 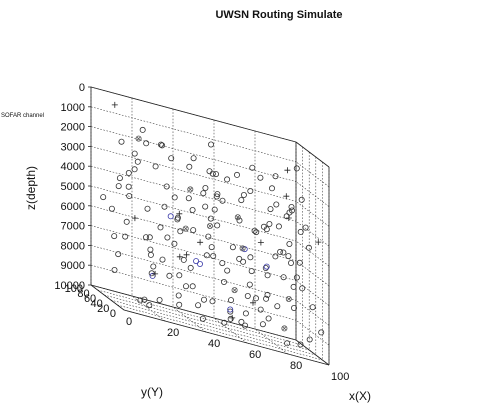 What do you see at coordinates (90, 299) in the screenshot?
I see `y-tick-label: 60` at bounding box center [90, 299].